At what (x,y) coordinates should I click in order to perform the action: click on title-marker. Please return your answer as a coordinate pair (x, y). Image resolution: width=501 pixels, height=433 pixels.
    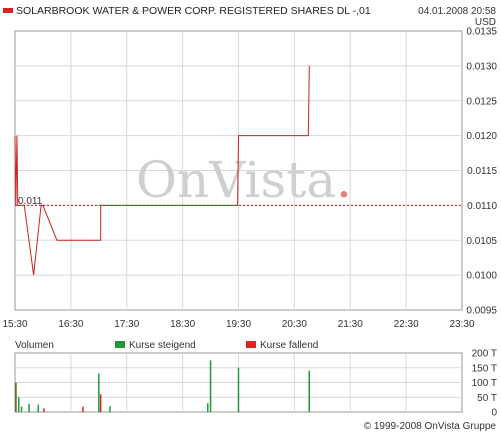
    Looking at the image, I should click on (8, 10).